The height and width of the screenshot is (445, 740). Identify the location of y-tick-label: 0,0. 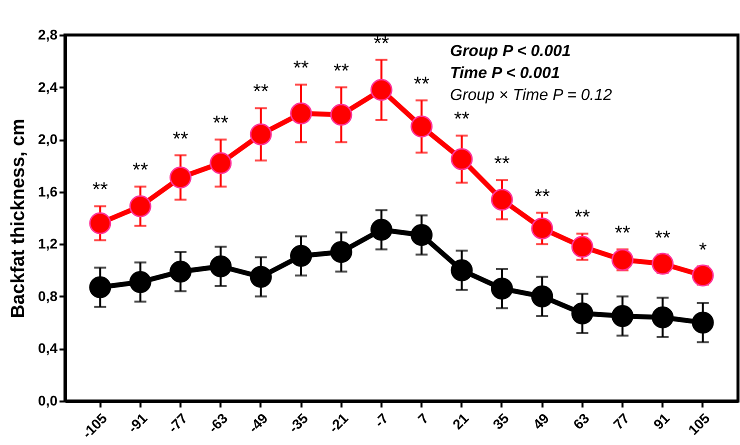
(48, 400).